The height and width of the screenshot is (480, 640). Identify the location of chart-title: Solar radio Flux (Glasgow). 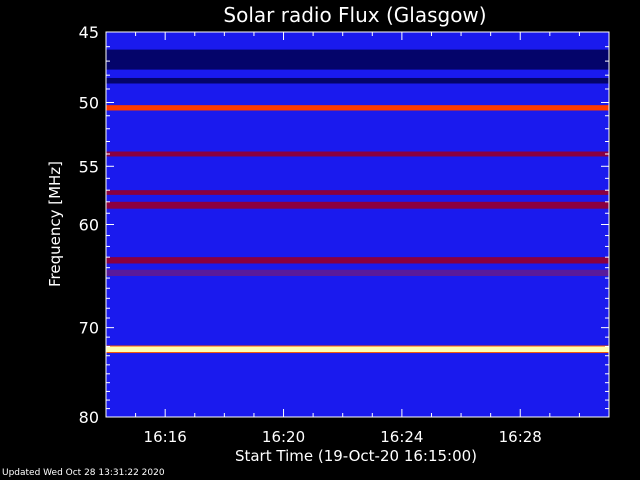
(354, 15).